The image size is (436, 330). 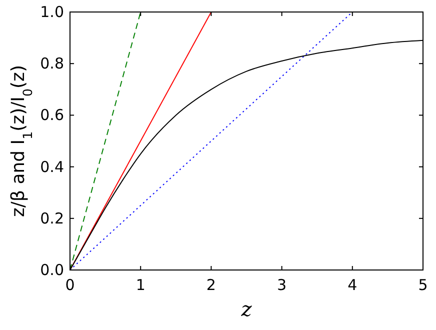 What do you see at coordinates (423, 285) in the screenshot?
I see `x-tick-label: 5` at bounding box center [423, 285].